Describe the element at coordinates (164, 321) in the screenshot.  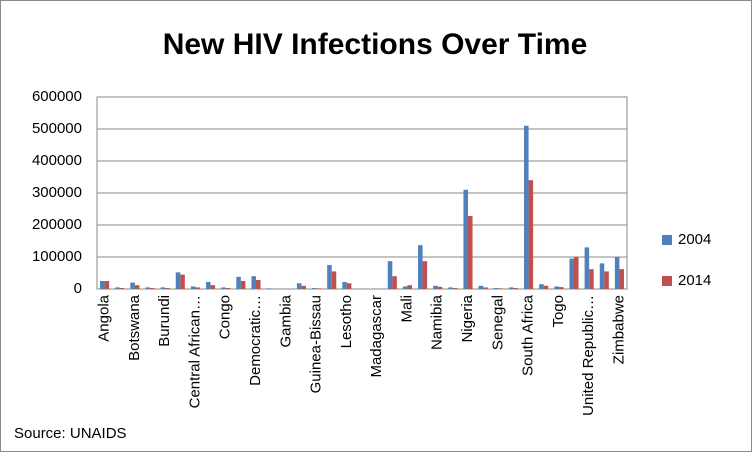
I see `x-tick-label: Burundi` at that location.